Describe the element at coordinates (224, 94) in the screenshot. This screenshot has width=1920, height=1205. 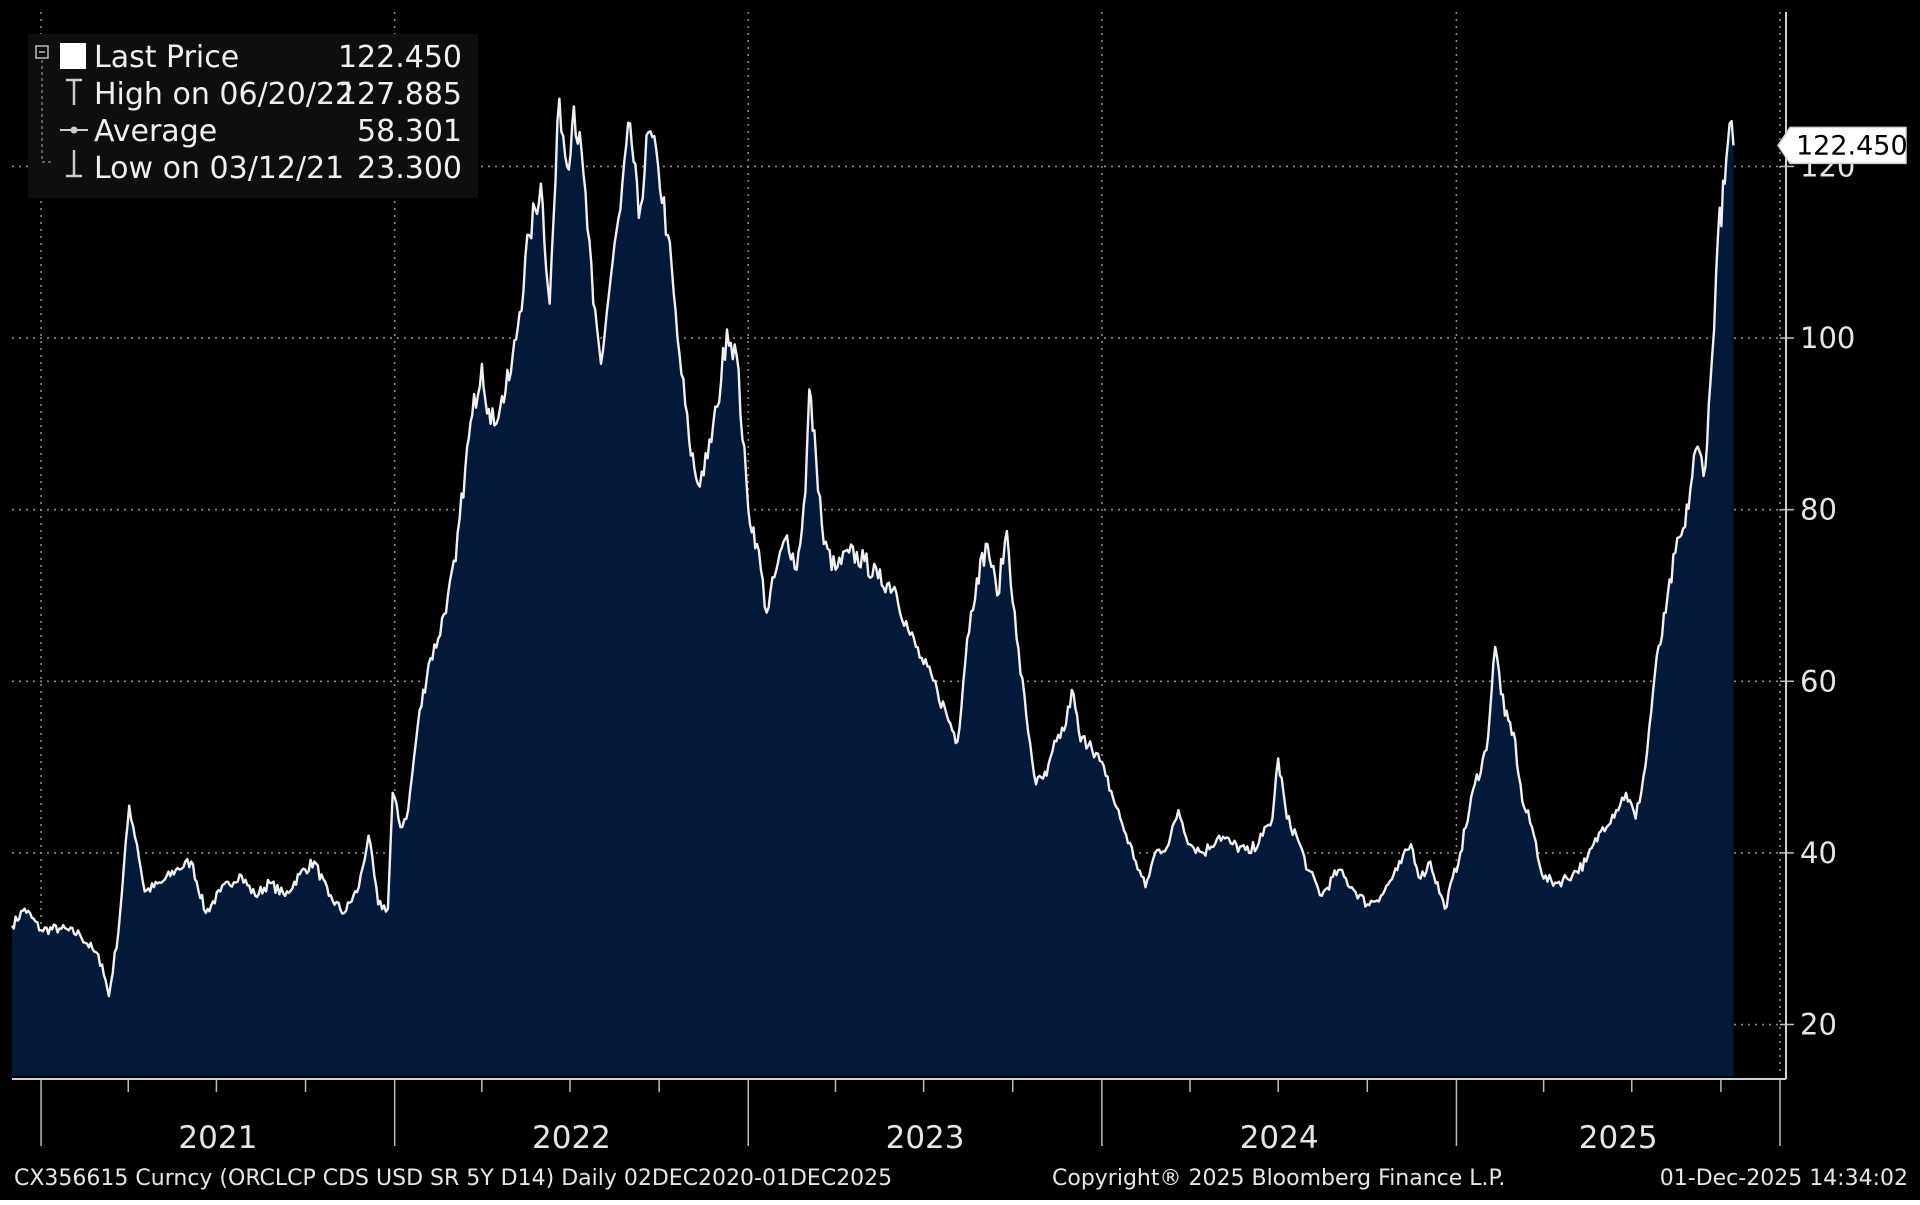
I see `legend-label-high: High on 06/20/22` at that location.